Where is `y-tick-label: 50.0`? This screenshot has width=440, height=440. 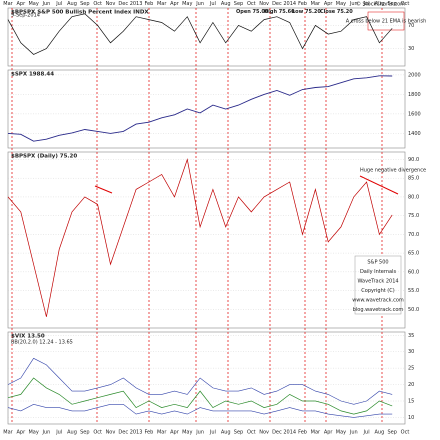 y-tick-label: 50.0 is located at coordinates (413, 310).